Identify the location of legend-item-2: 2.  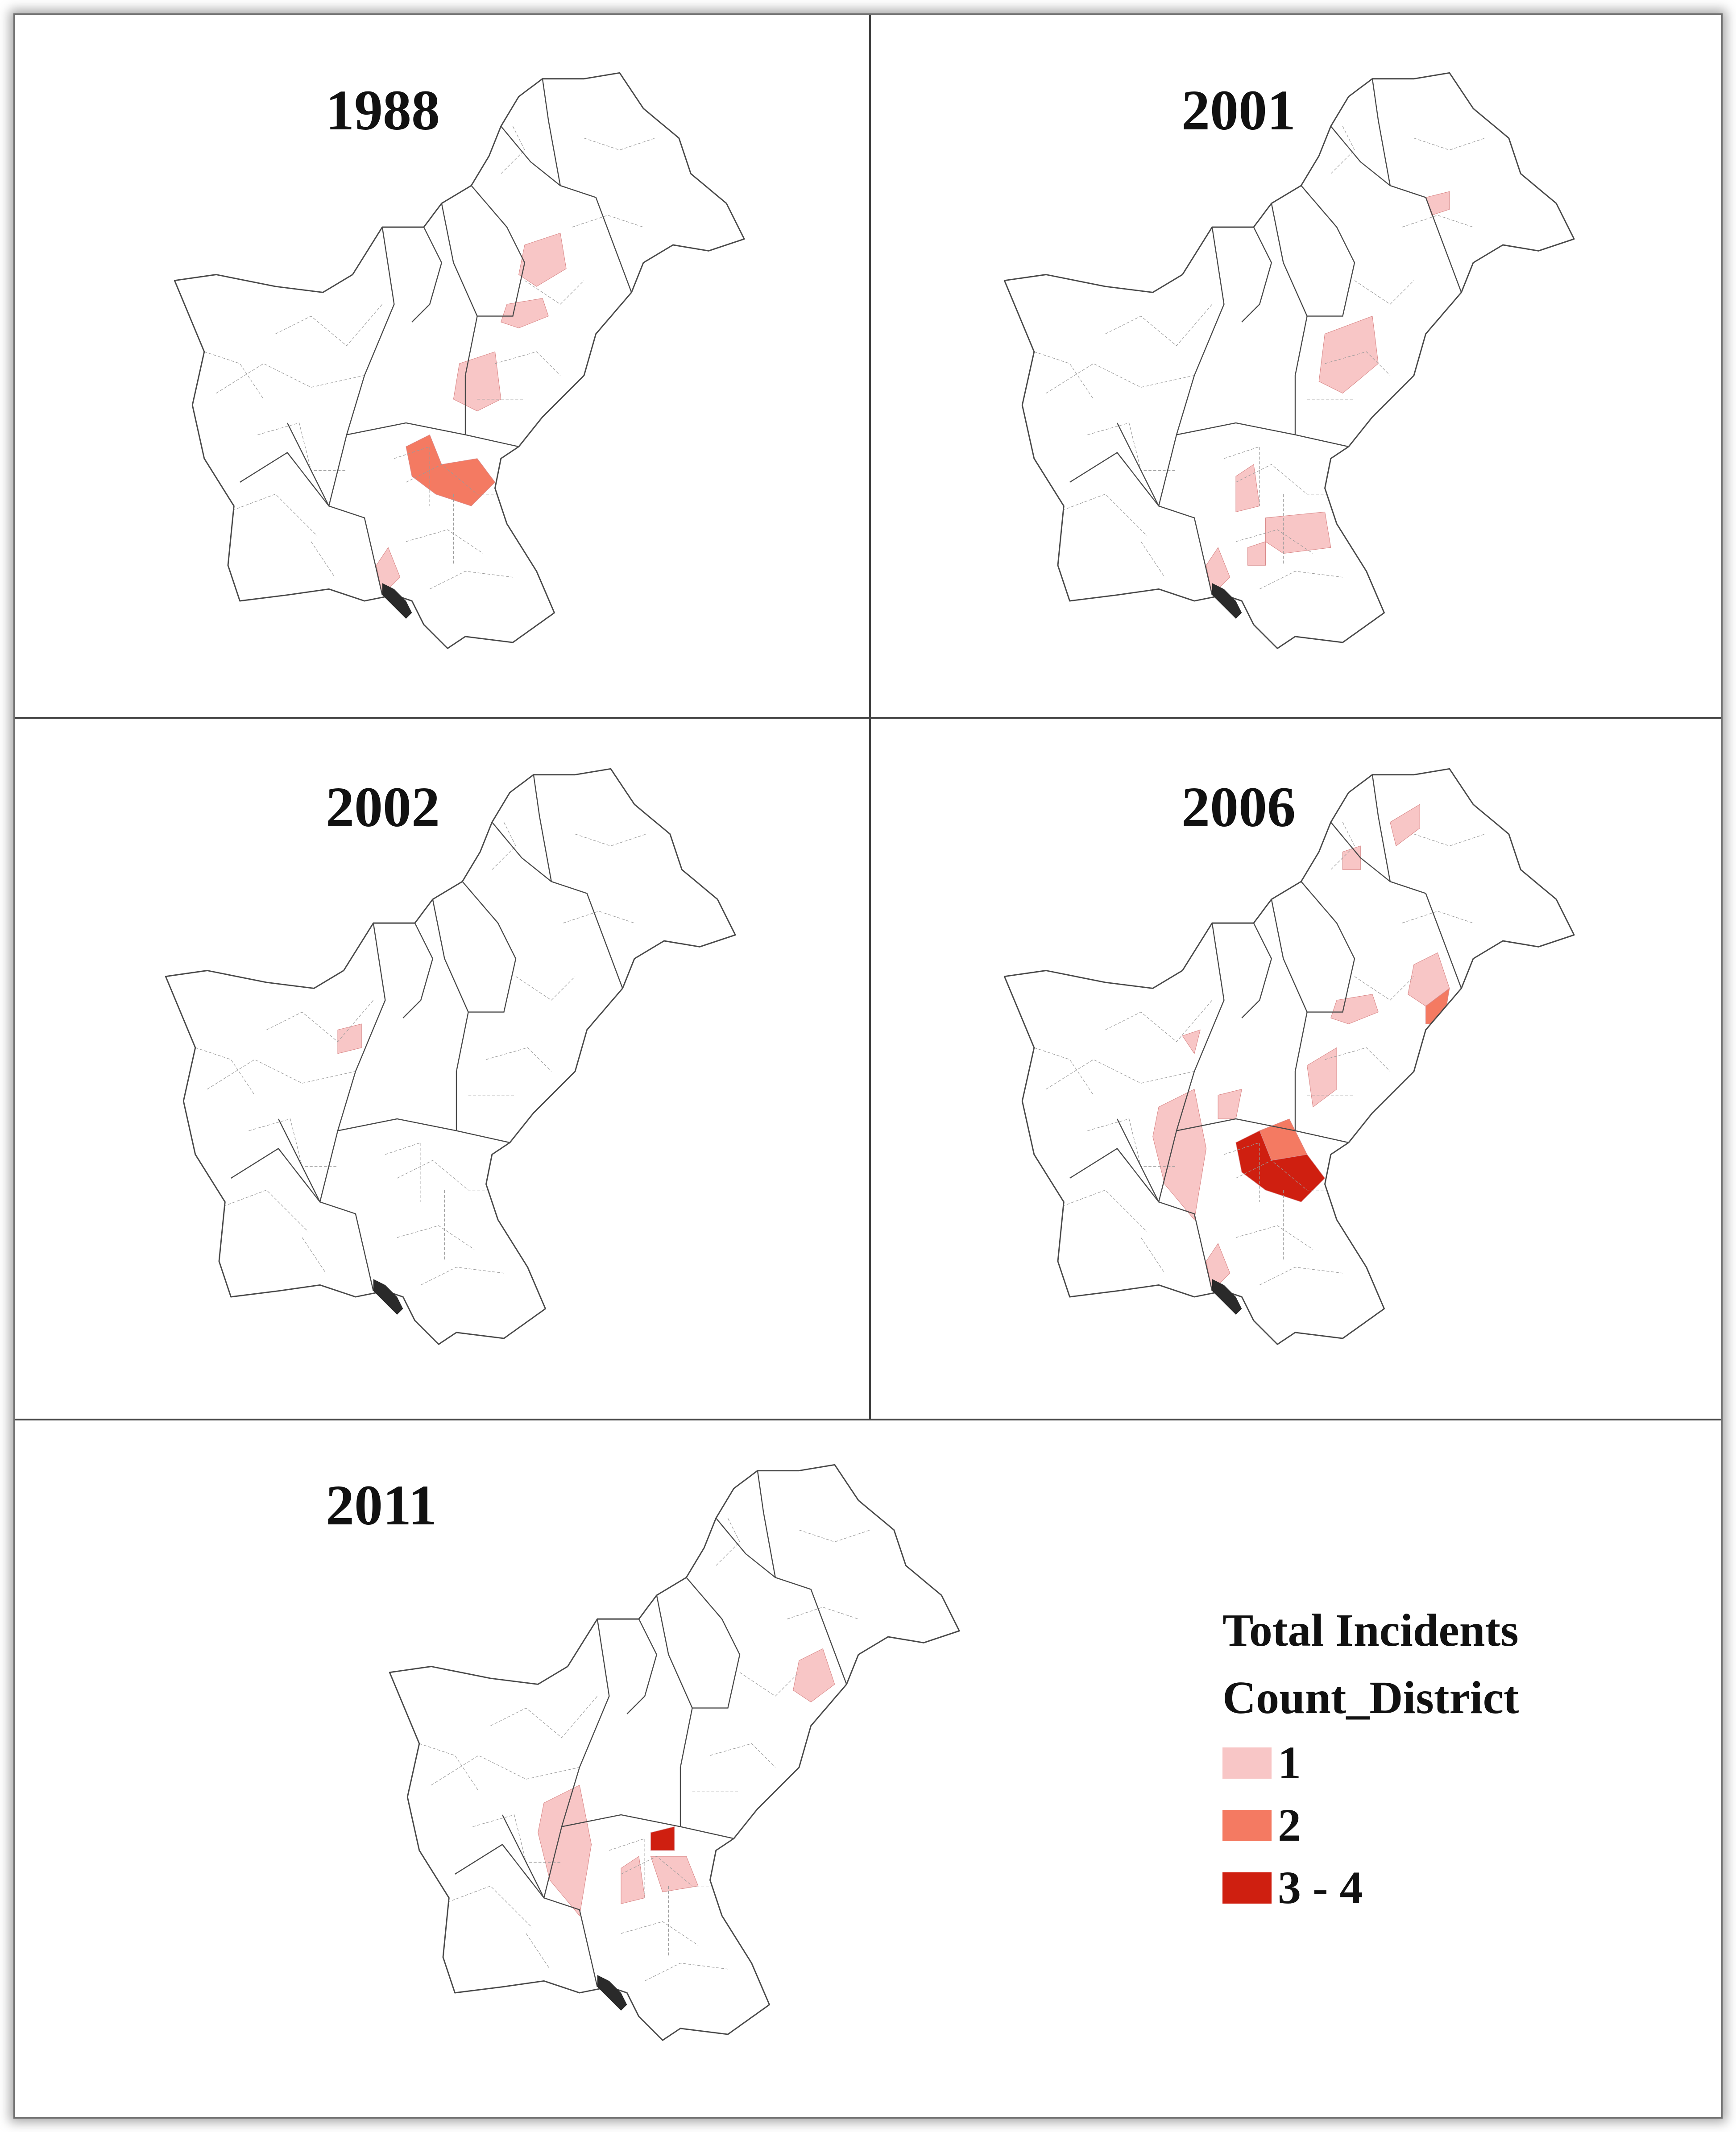
(1370, 1825).